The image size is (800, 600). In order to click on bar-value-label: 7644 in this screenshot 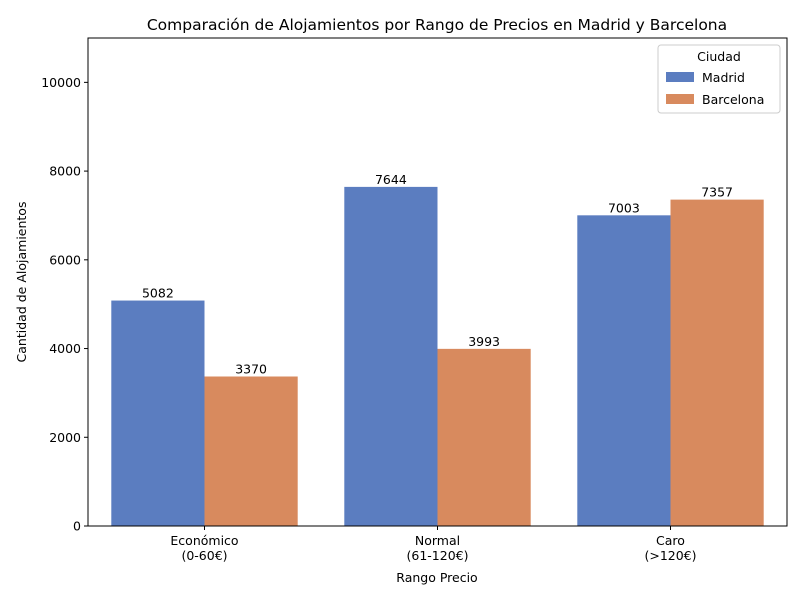, I will do `click(391, 179)`.